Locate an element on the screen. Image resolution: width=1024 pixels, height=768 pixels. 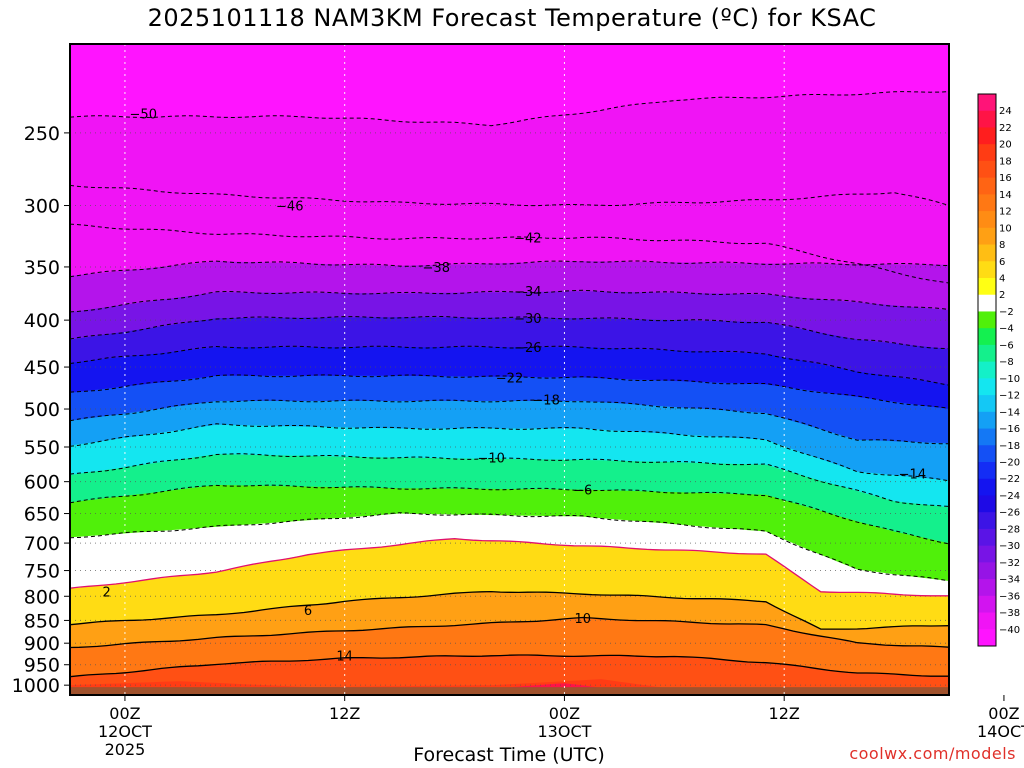
y-tick-label: 500 is located at coordinates (42, 410).